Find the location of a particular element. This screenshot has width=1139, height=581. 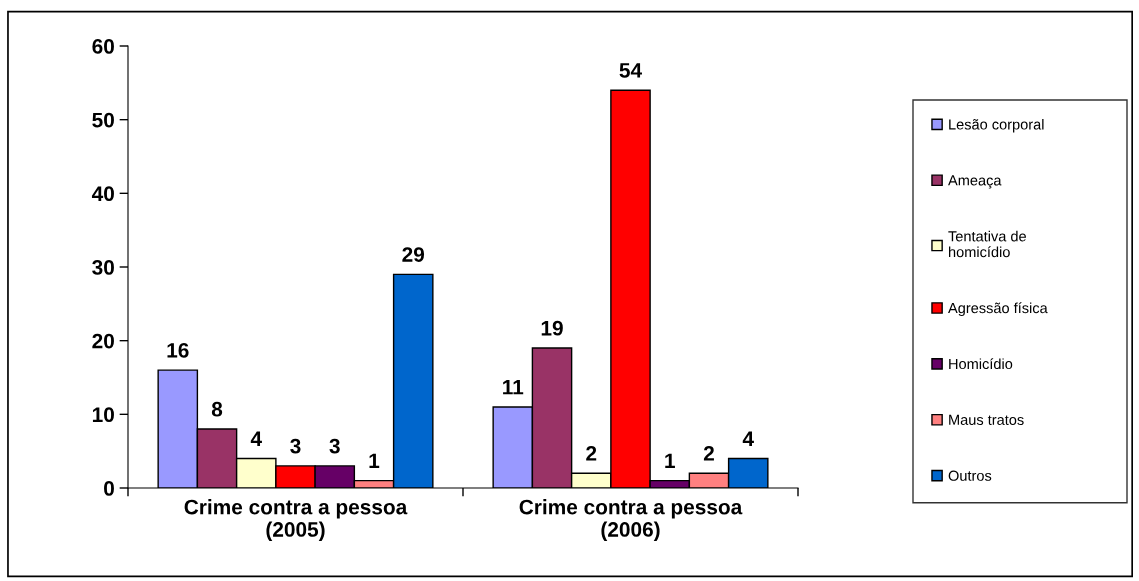

y-tick-label: 40 is located at coordinates (102, 194).